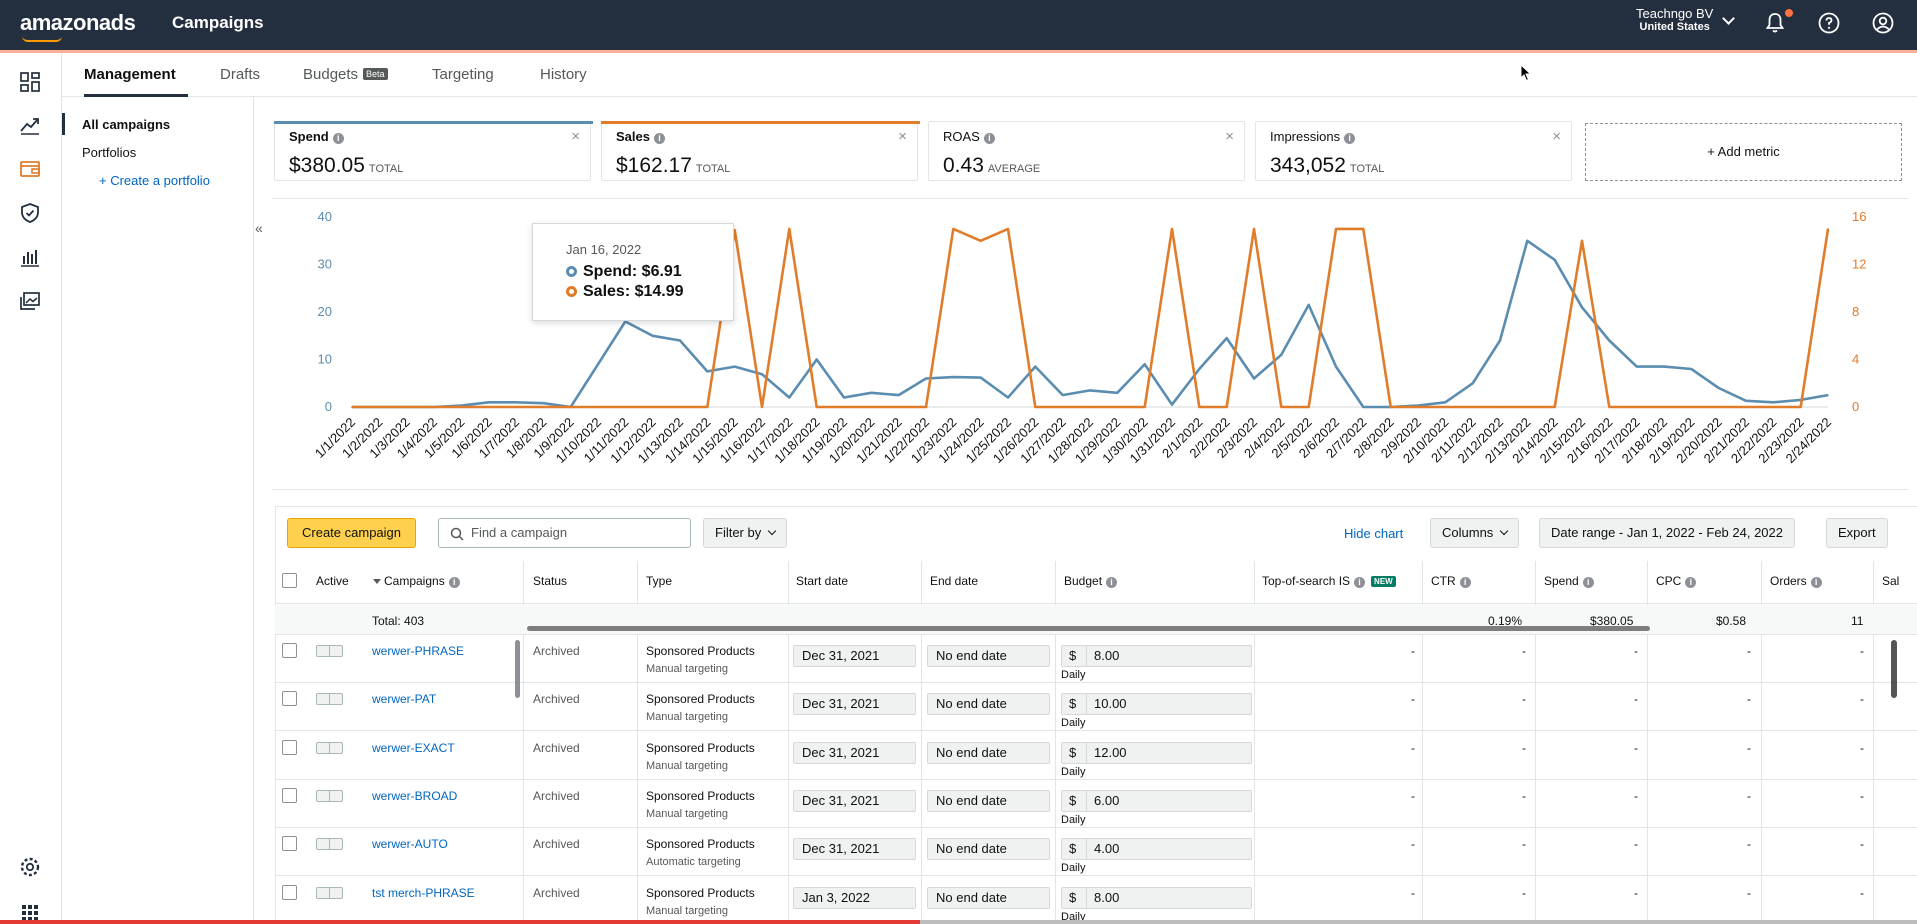  I want to click on vertical-scrollbar-right, so click(1894, 669).